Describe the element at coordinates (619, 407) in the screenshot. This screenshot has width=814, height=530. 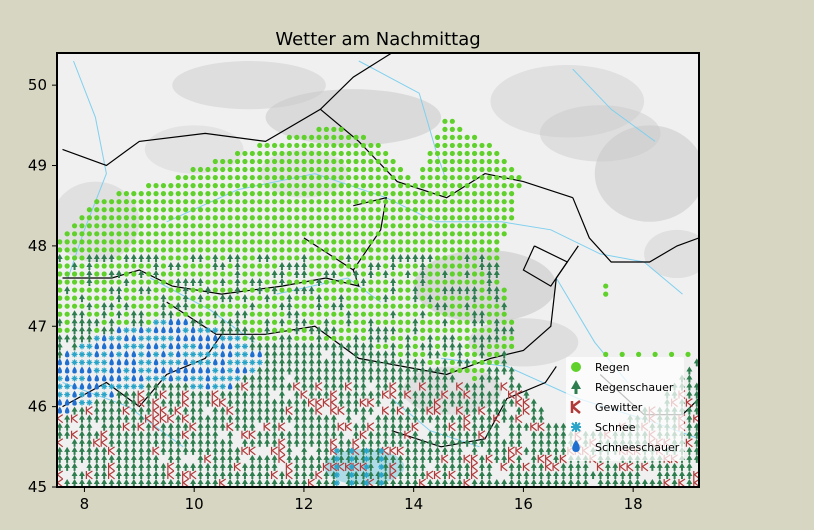
I see `legend-label: Gewitter` at that location.